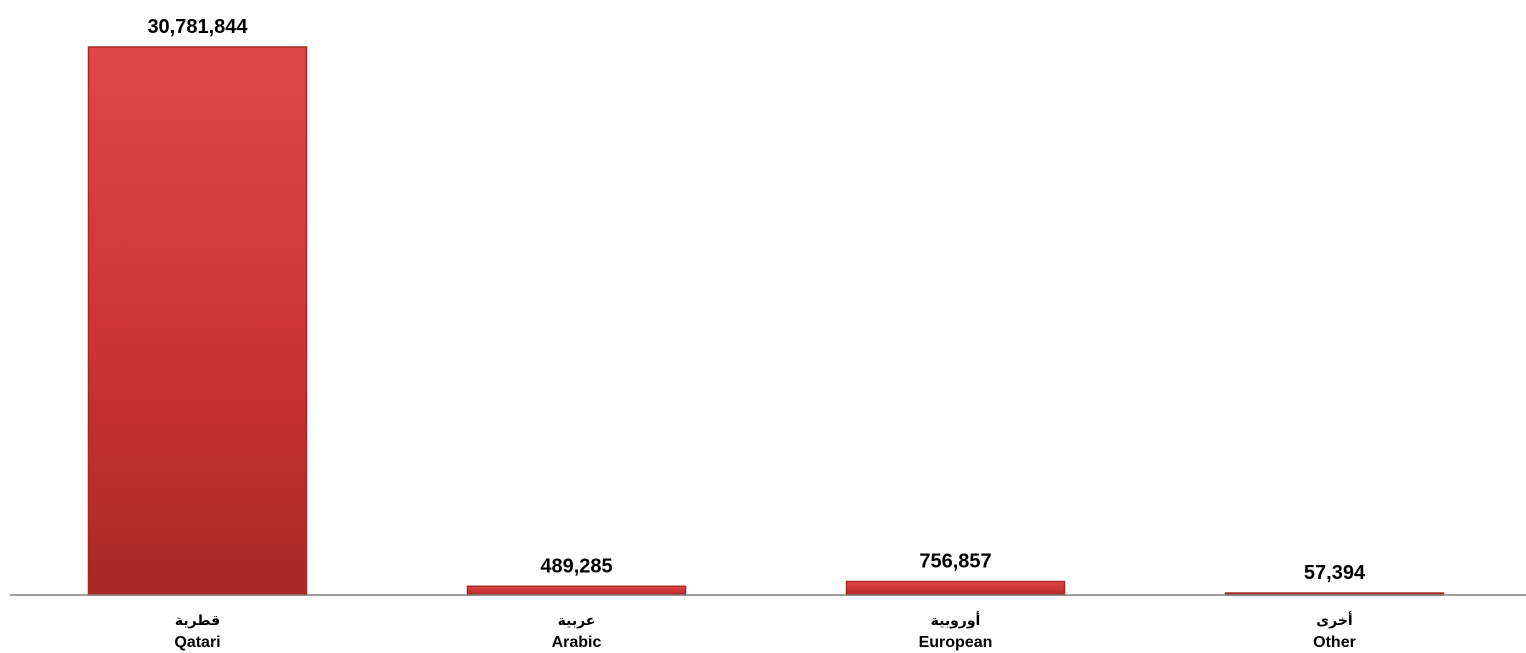 The image size is (1526, 653). What do you see at coordinates (197, 642) in the screenshot?
I see `tick-label-en-qatari: Qatari` at bounding box center [197, 642].